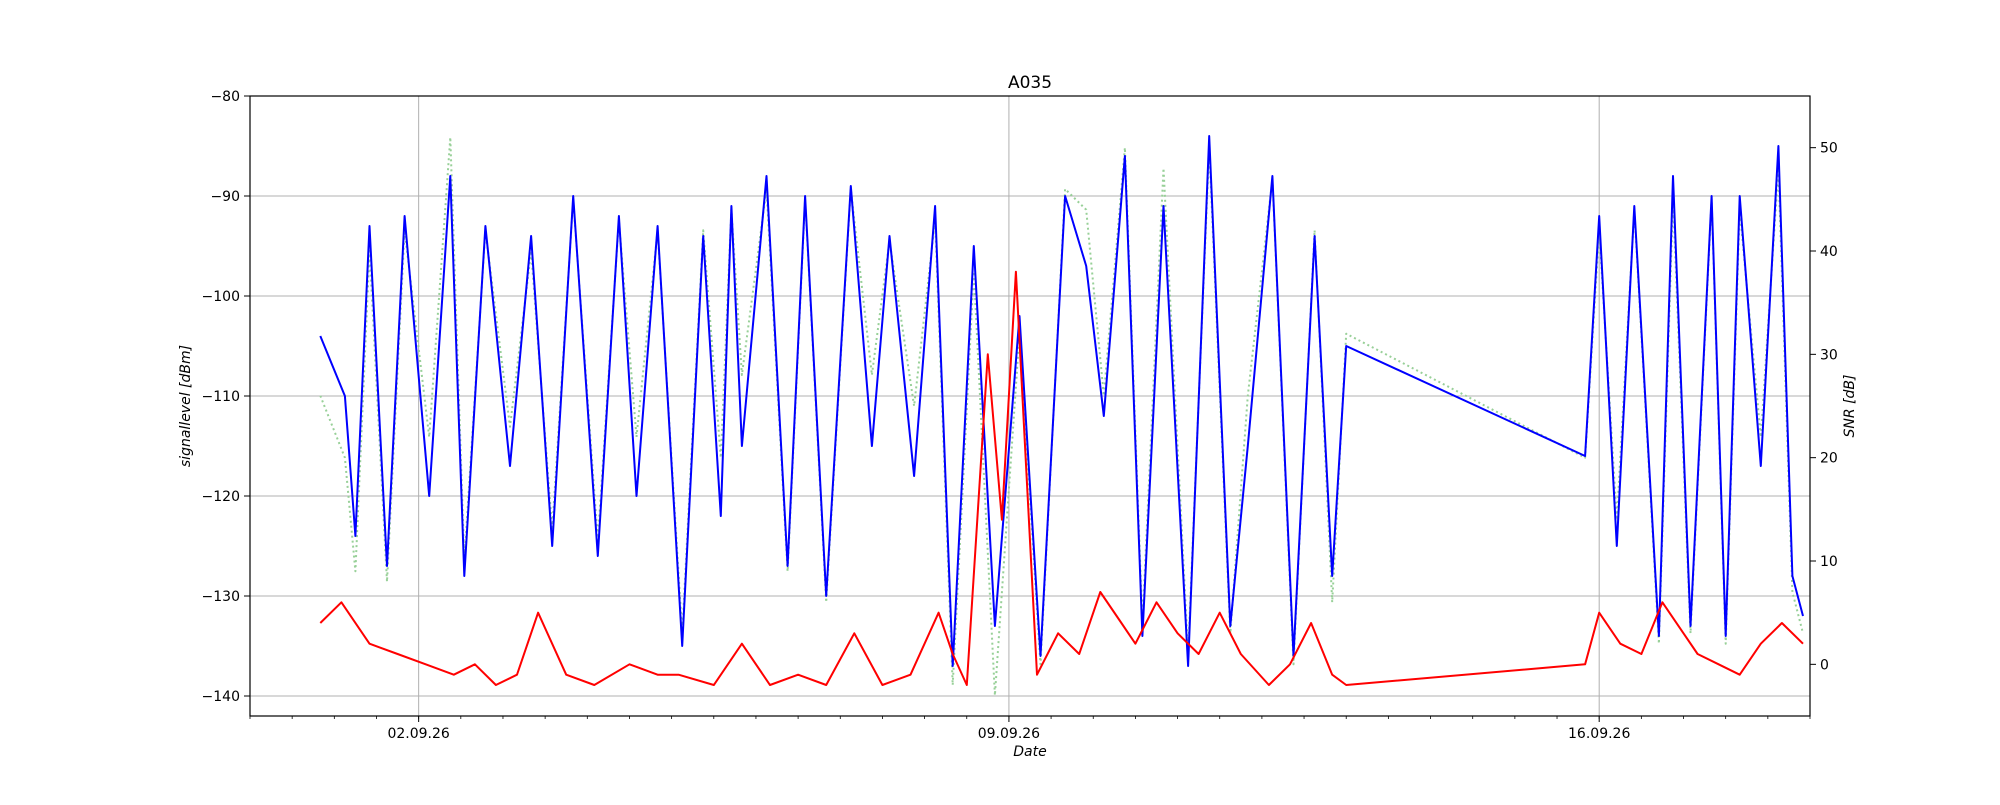  What do you see at coordinates (221, 297) in the screenshot?
I see `left-tick-label: −100` at bounding box center [221, 297].